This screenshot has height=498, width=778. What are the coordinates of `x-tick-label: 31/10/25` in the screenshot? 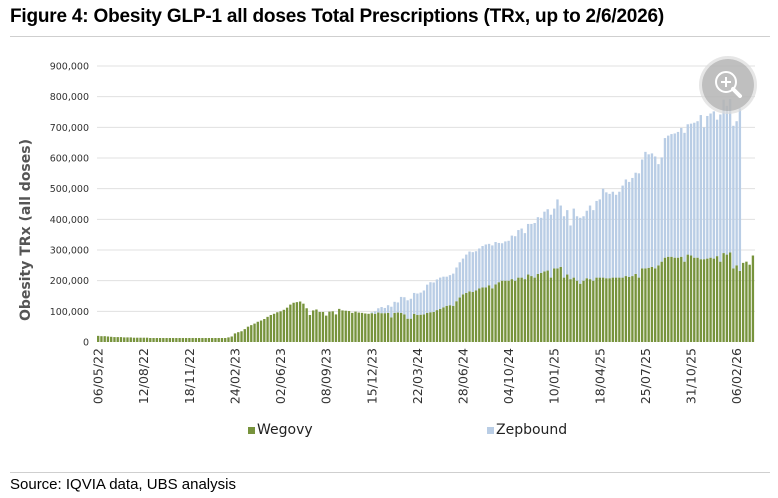 It's located at (690, 376).